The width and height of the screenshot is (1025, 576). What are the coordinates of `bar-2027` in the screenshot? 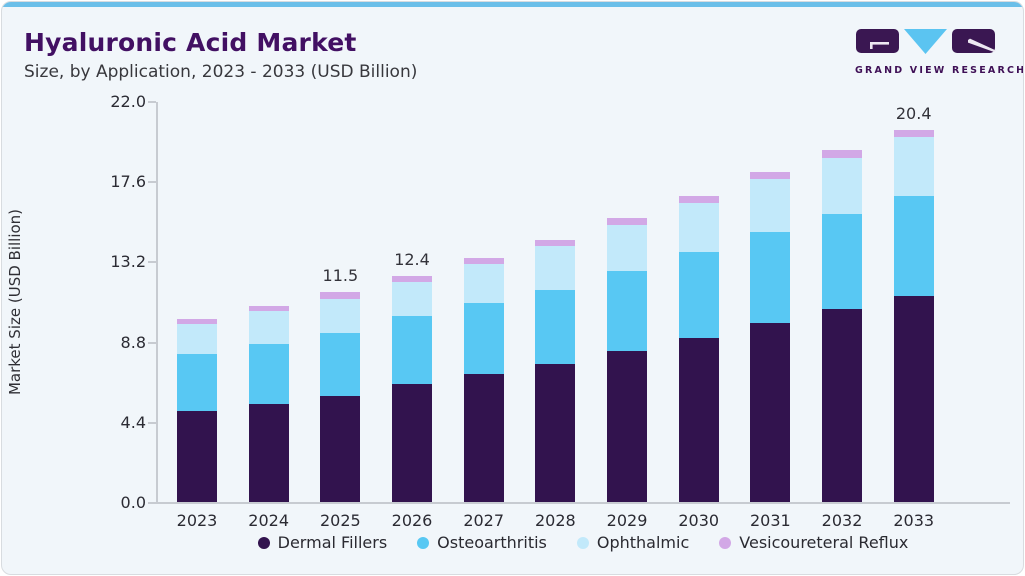 It's located at (483, 379).